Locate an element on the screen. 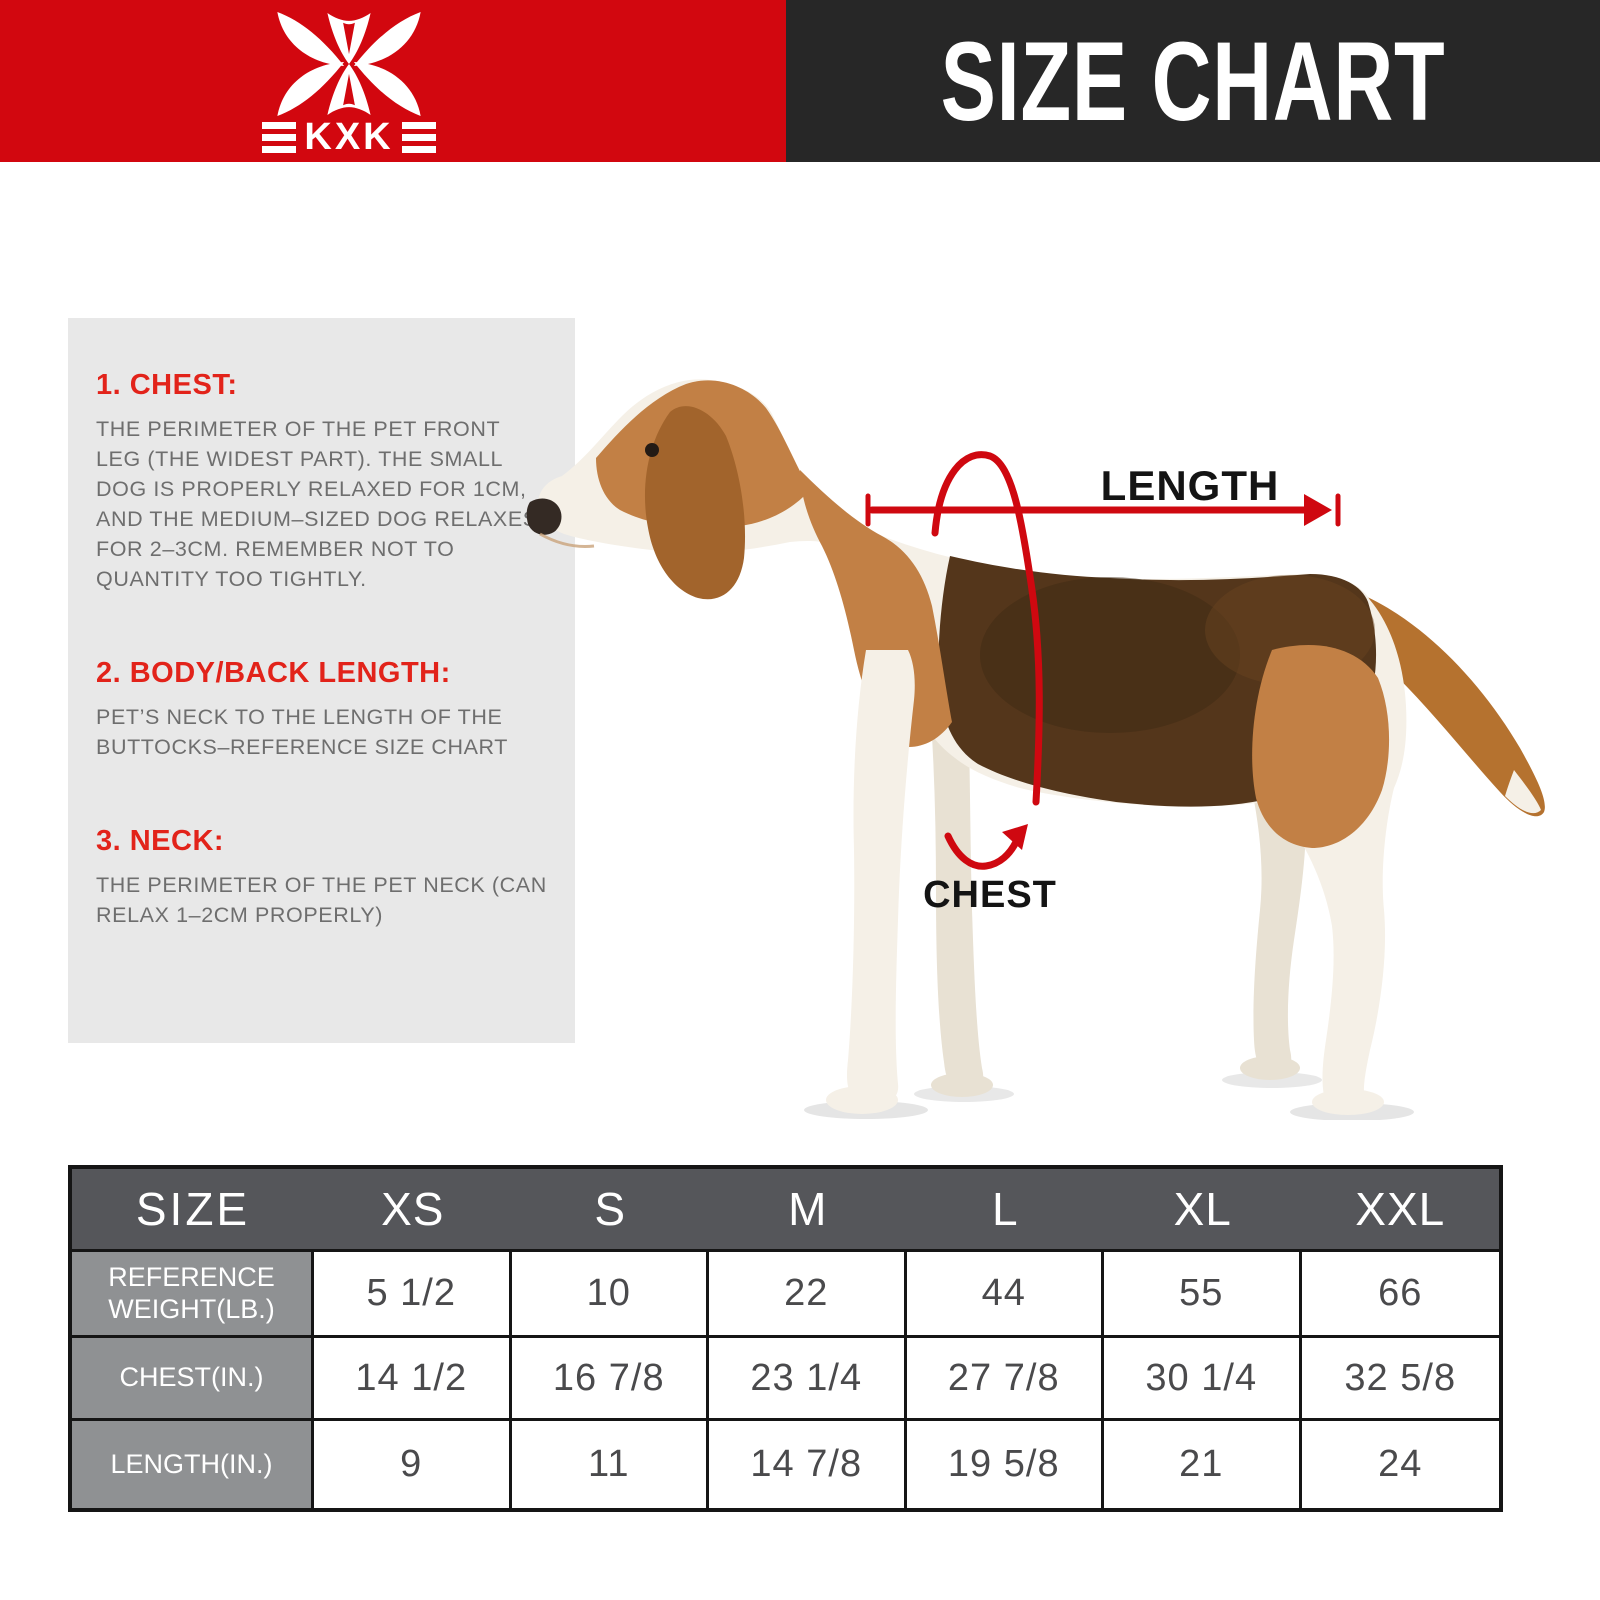 The height and width of the screenshot is (1600, 1600). table-cell: 9 is located at coordinates (413, 1464).